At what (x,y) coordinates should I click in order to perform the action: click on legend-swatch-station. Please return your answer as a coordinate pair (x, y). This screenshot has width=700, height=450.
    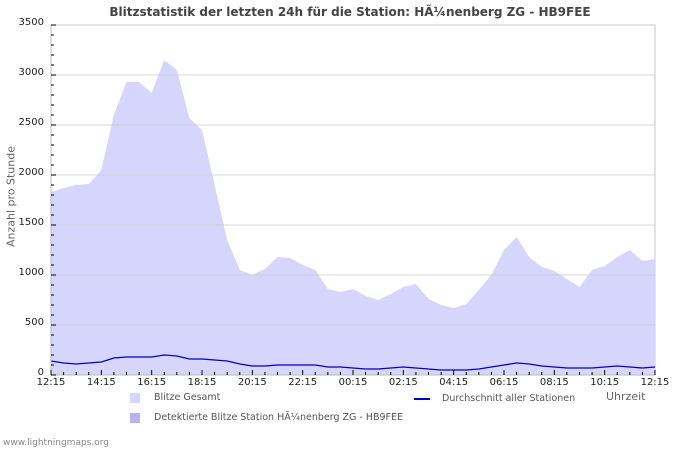
    Looking at the image, I should click on (135, 417).